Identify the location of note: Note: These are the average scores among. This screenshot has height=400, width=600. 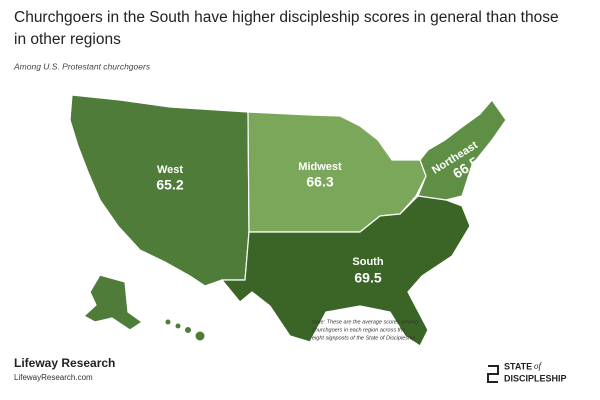
(365, 322).